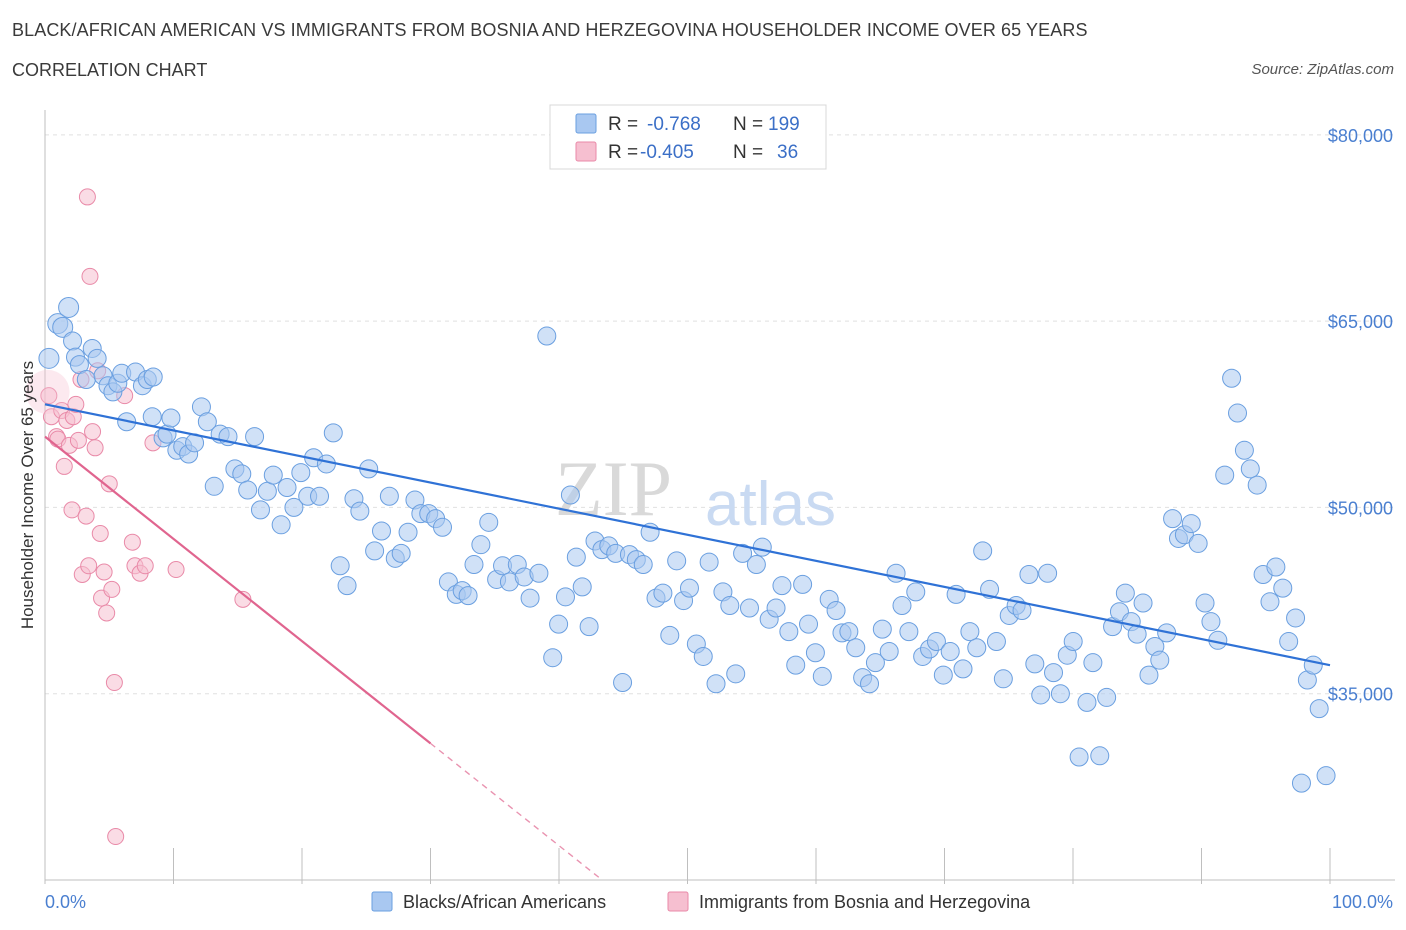  I want to click on y-axis-title: Householder Income Over 65 years, so click(27, 495).